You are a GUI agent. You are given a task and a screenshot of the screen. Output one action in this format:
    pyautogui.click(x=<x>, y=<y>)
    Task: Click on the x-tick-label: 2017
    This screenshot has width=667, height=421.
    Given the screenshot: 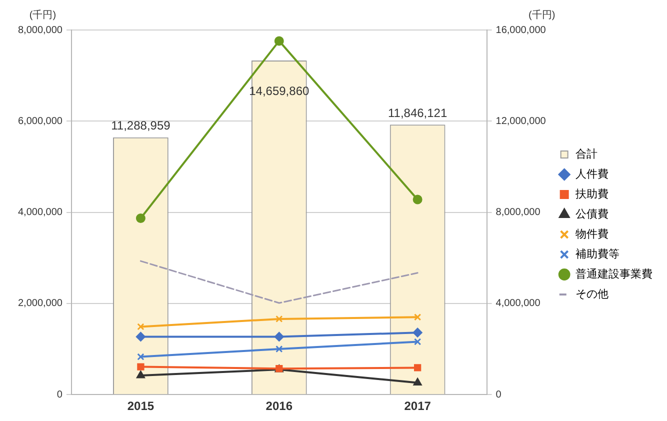 What is the action you would take?
    pyautogui.click(x=418, y=406)
    